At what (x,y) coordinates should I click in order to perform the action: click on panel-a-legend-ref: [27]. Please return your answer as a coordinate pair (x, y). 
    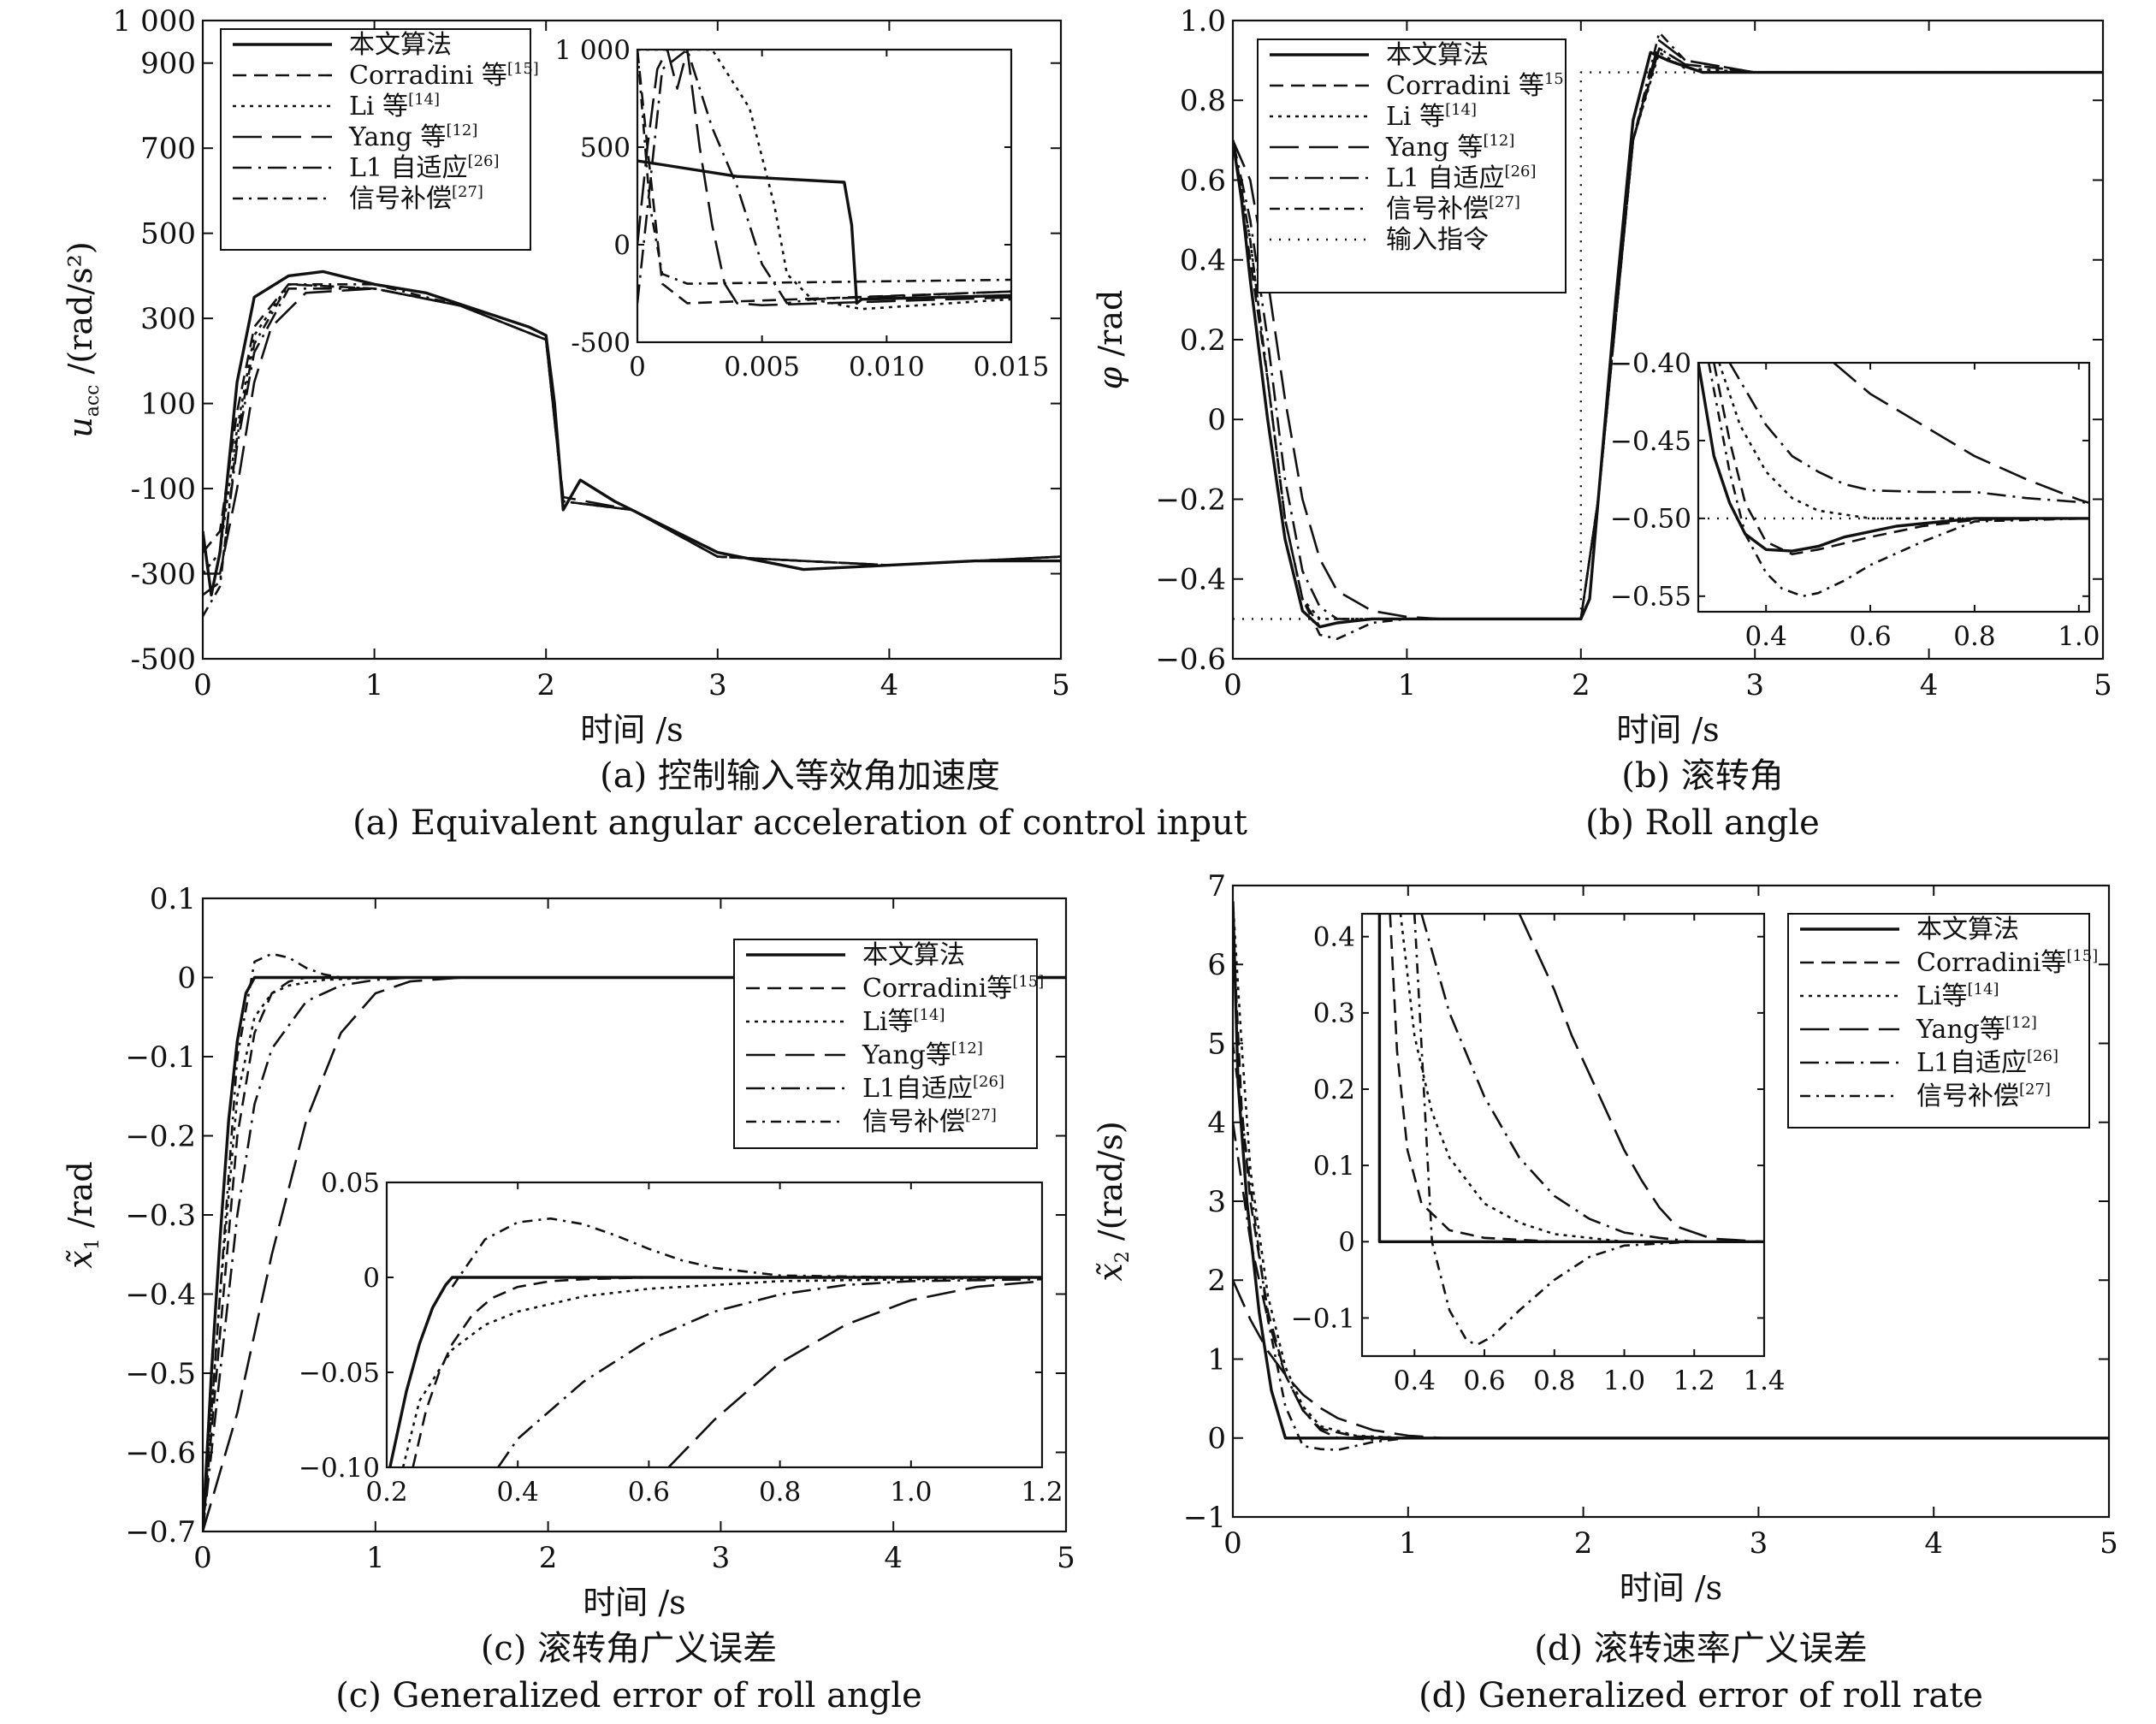
    Looking at the image, I should click on (467, 192).